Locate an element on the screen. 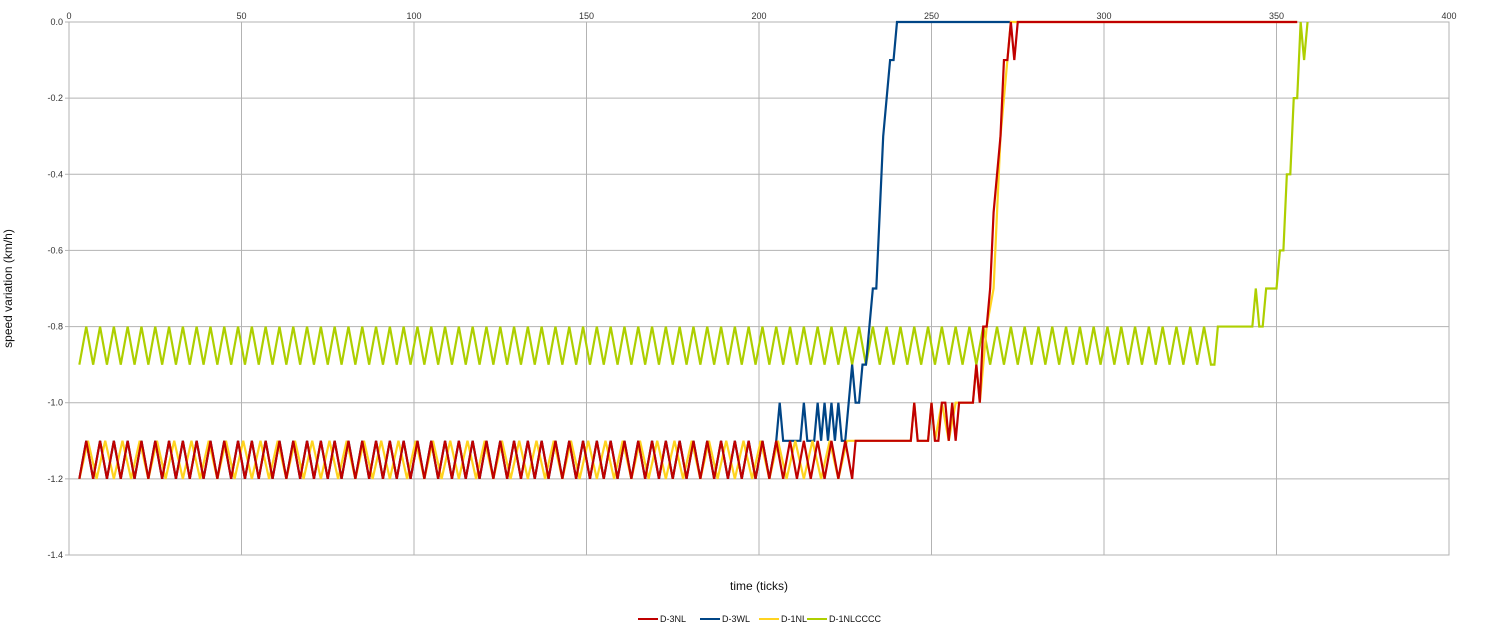 Image resolution: width=1492 pixels, height=628 pixels. y-axis-title: speed variation (km/h) is located at coordinates (8, 288).